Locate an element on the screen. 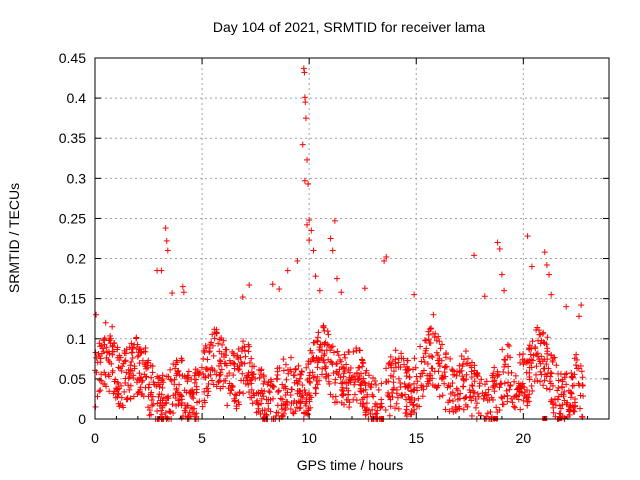 Image resolution: width=640 pixels, height=480 pixels. y-tick-label: 0.05 is located at coordinates (72, 379).